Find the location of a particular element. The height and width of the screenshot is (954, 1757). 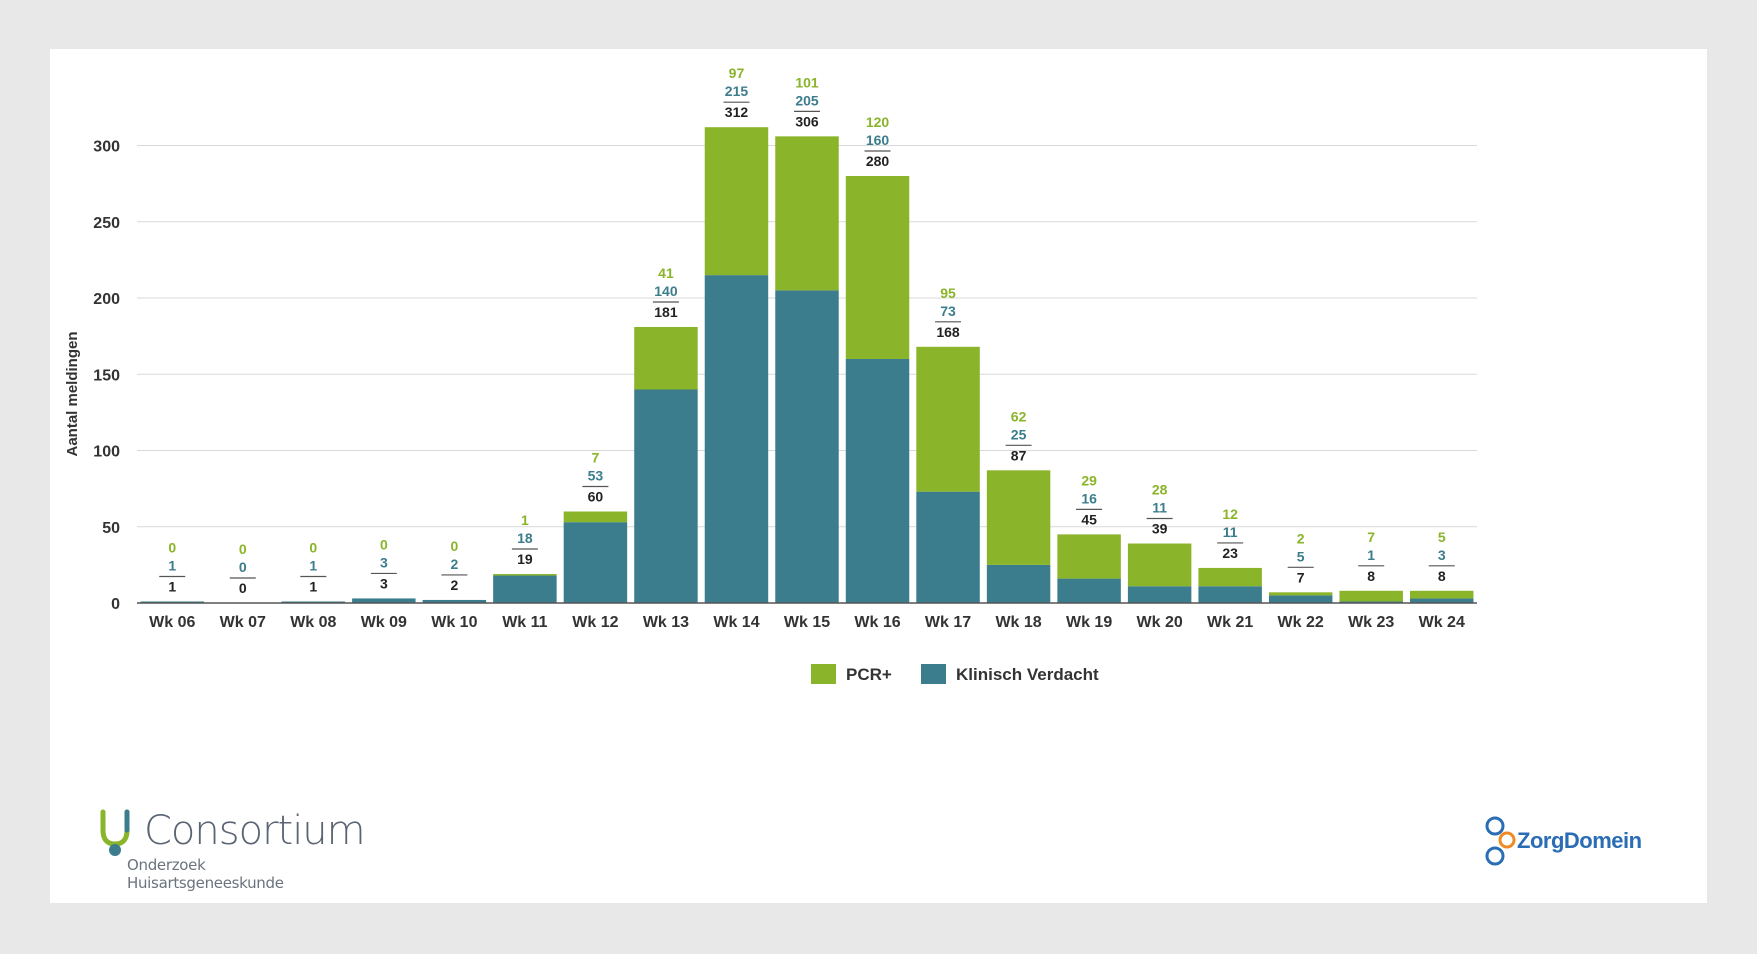

x-tick-label: Wk 18 is located at coordinates (1018, 622).